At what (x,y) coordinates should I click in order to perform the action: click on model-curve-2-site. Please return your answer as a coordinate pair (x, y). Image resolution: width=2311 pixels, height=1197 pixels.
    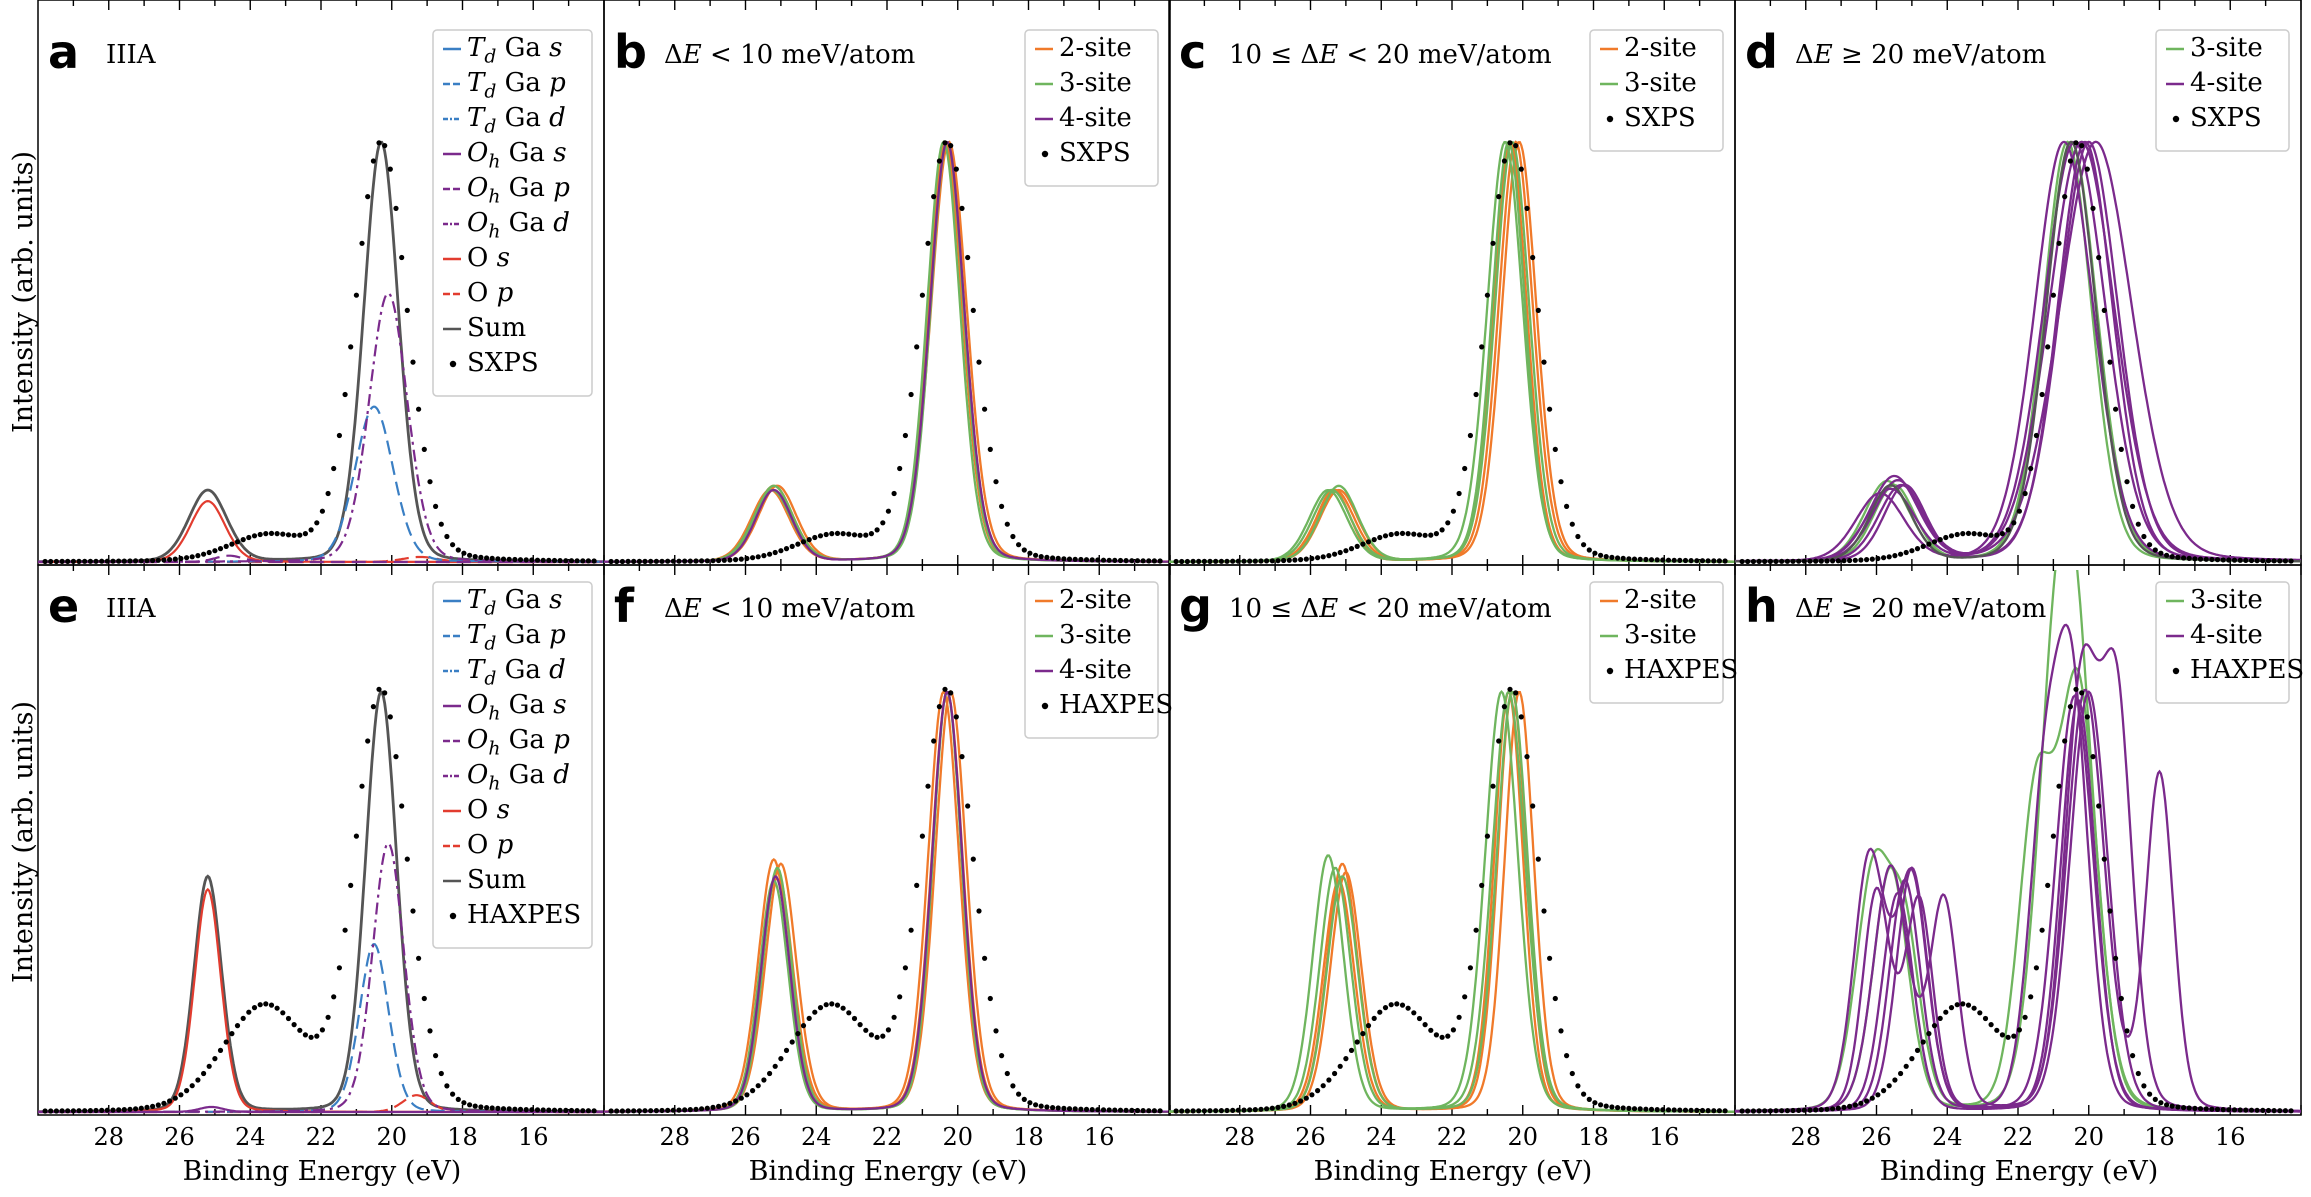
    Looking at the image, I should click on (1452, 352).